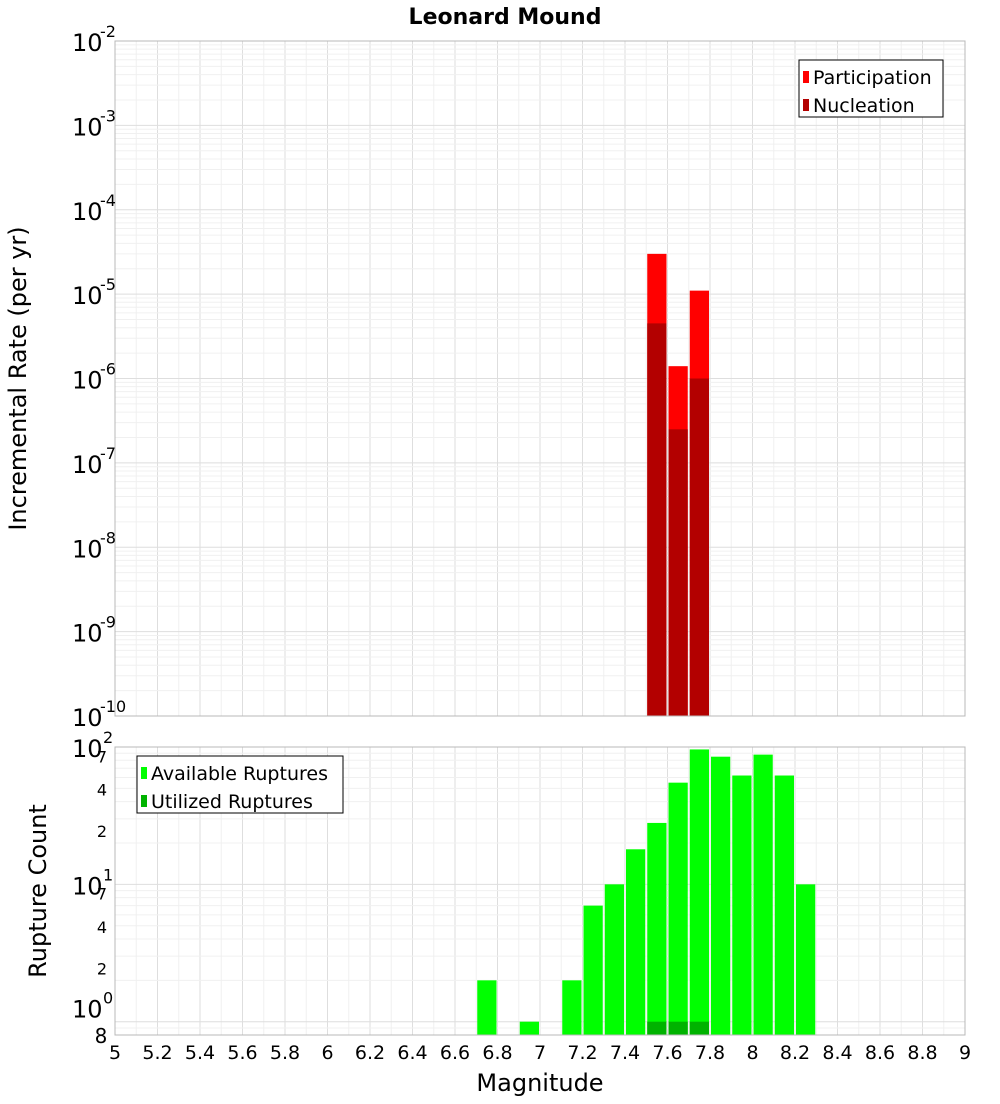 This screenshot has width=1000, height=1104. I want to click on top-ytick-exponent: -6, so click(108, 369).